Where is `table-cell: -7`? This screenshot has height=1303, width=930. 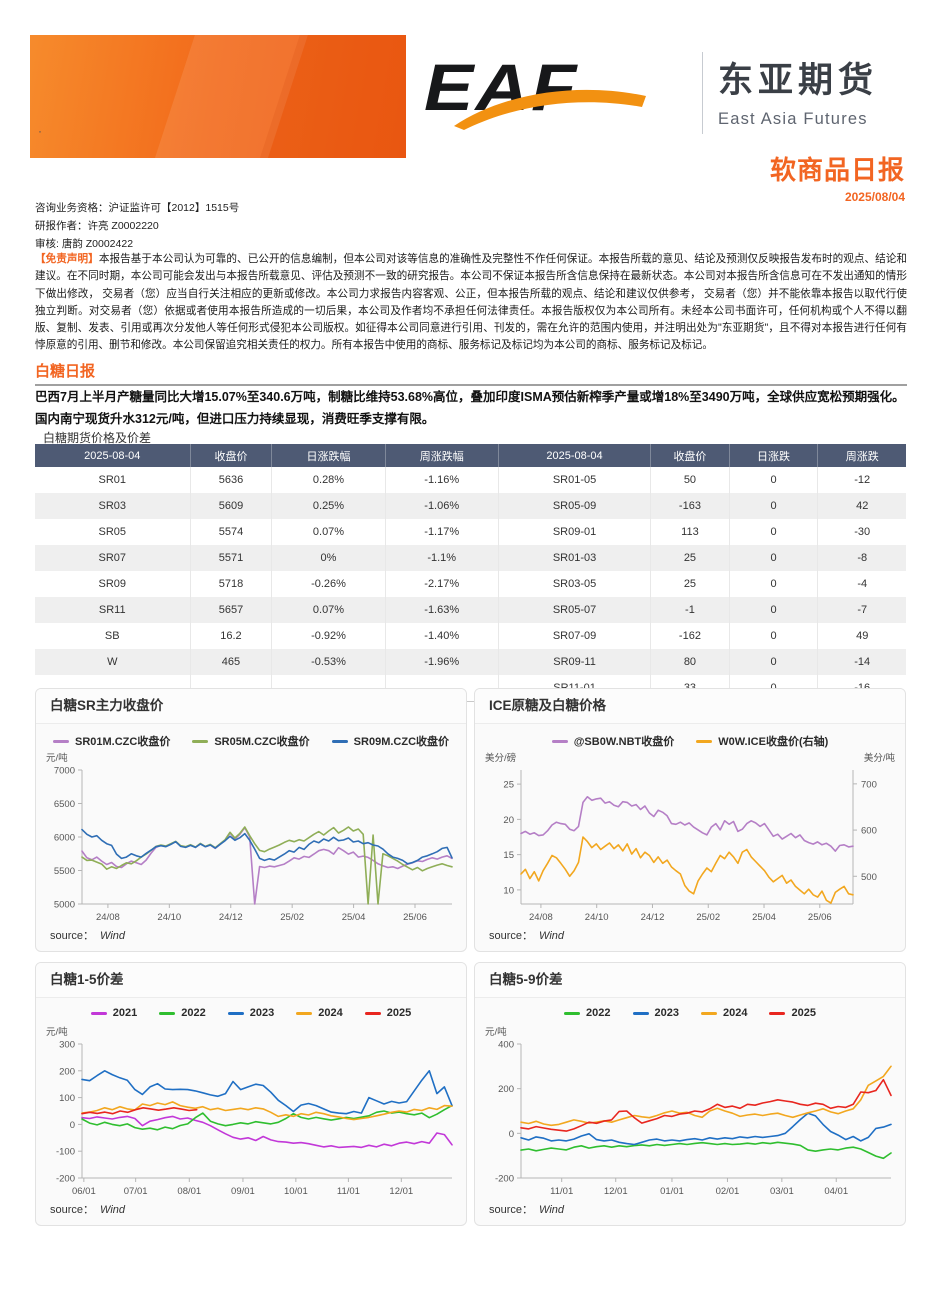 table-cell: -7 is located at coordinates (861, 610).